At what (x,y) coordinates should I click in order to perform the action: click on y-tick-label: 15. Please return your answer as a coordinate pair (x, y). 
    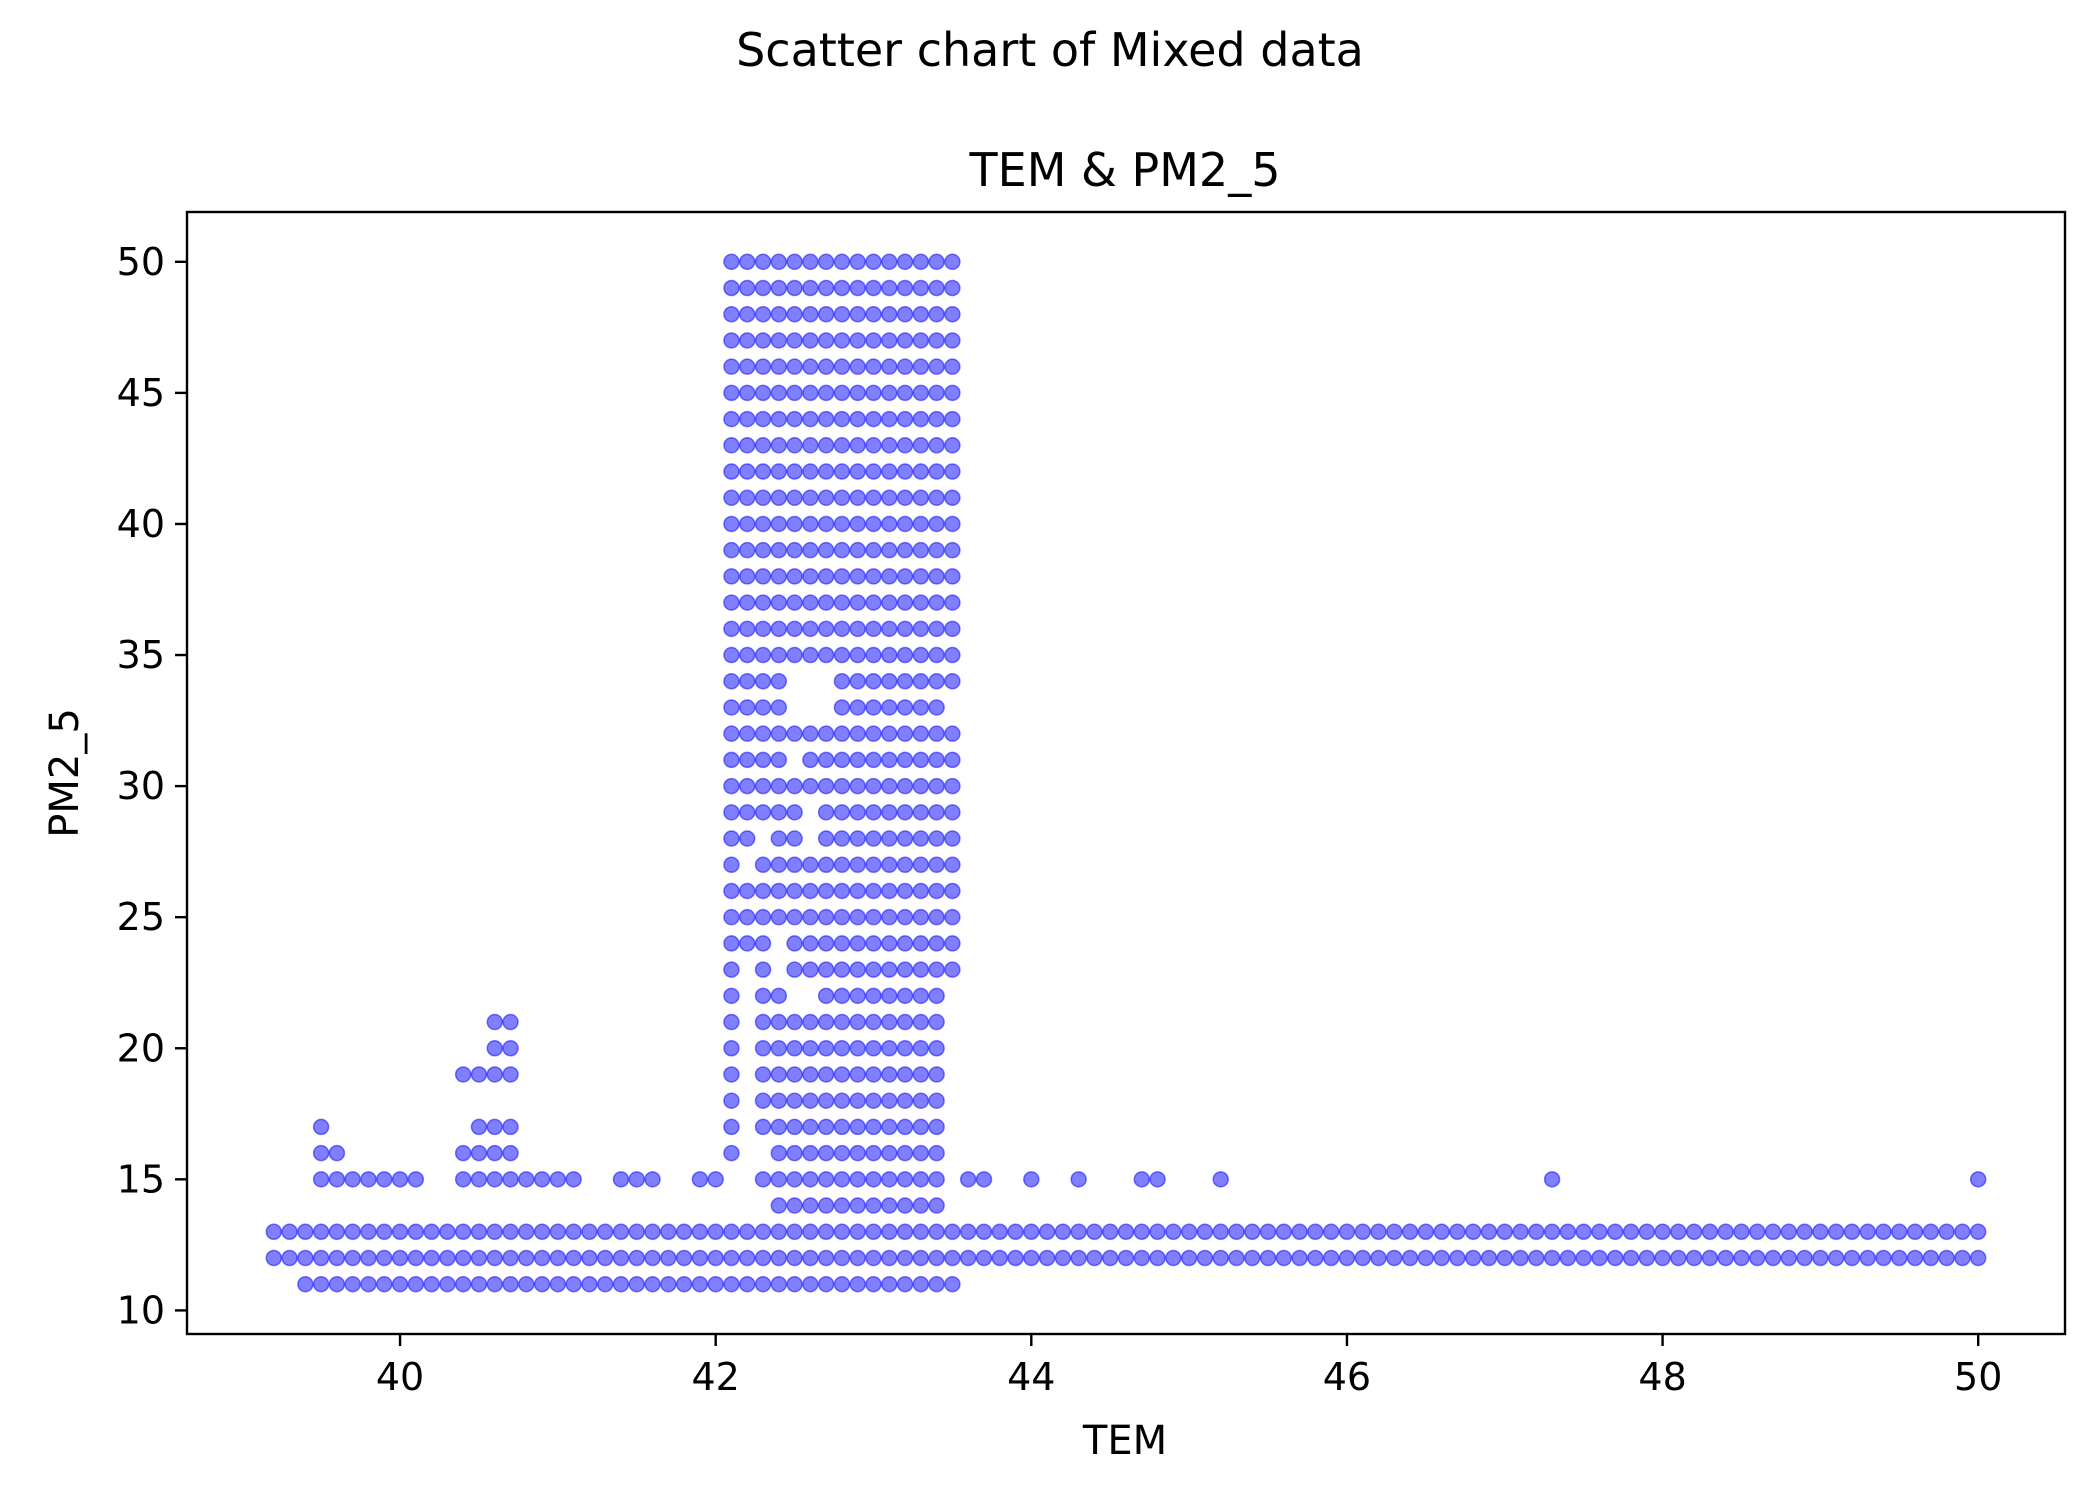
    Looking at the image, I should click on (141, 1179).